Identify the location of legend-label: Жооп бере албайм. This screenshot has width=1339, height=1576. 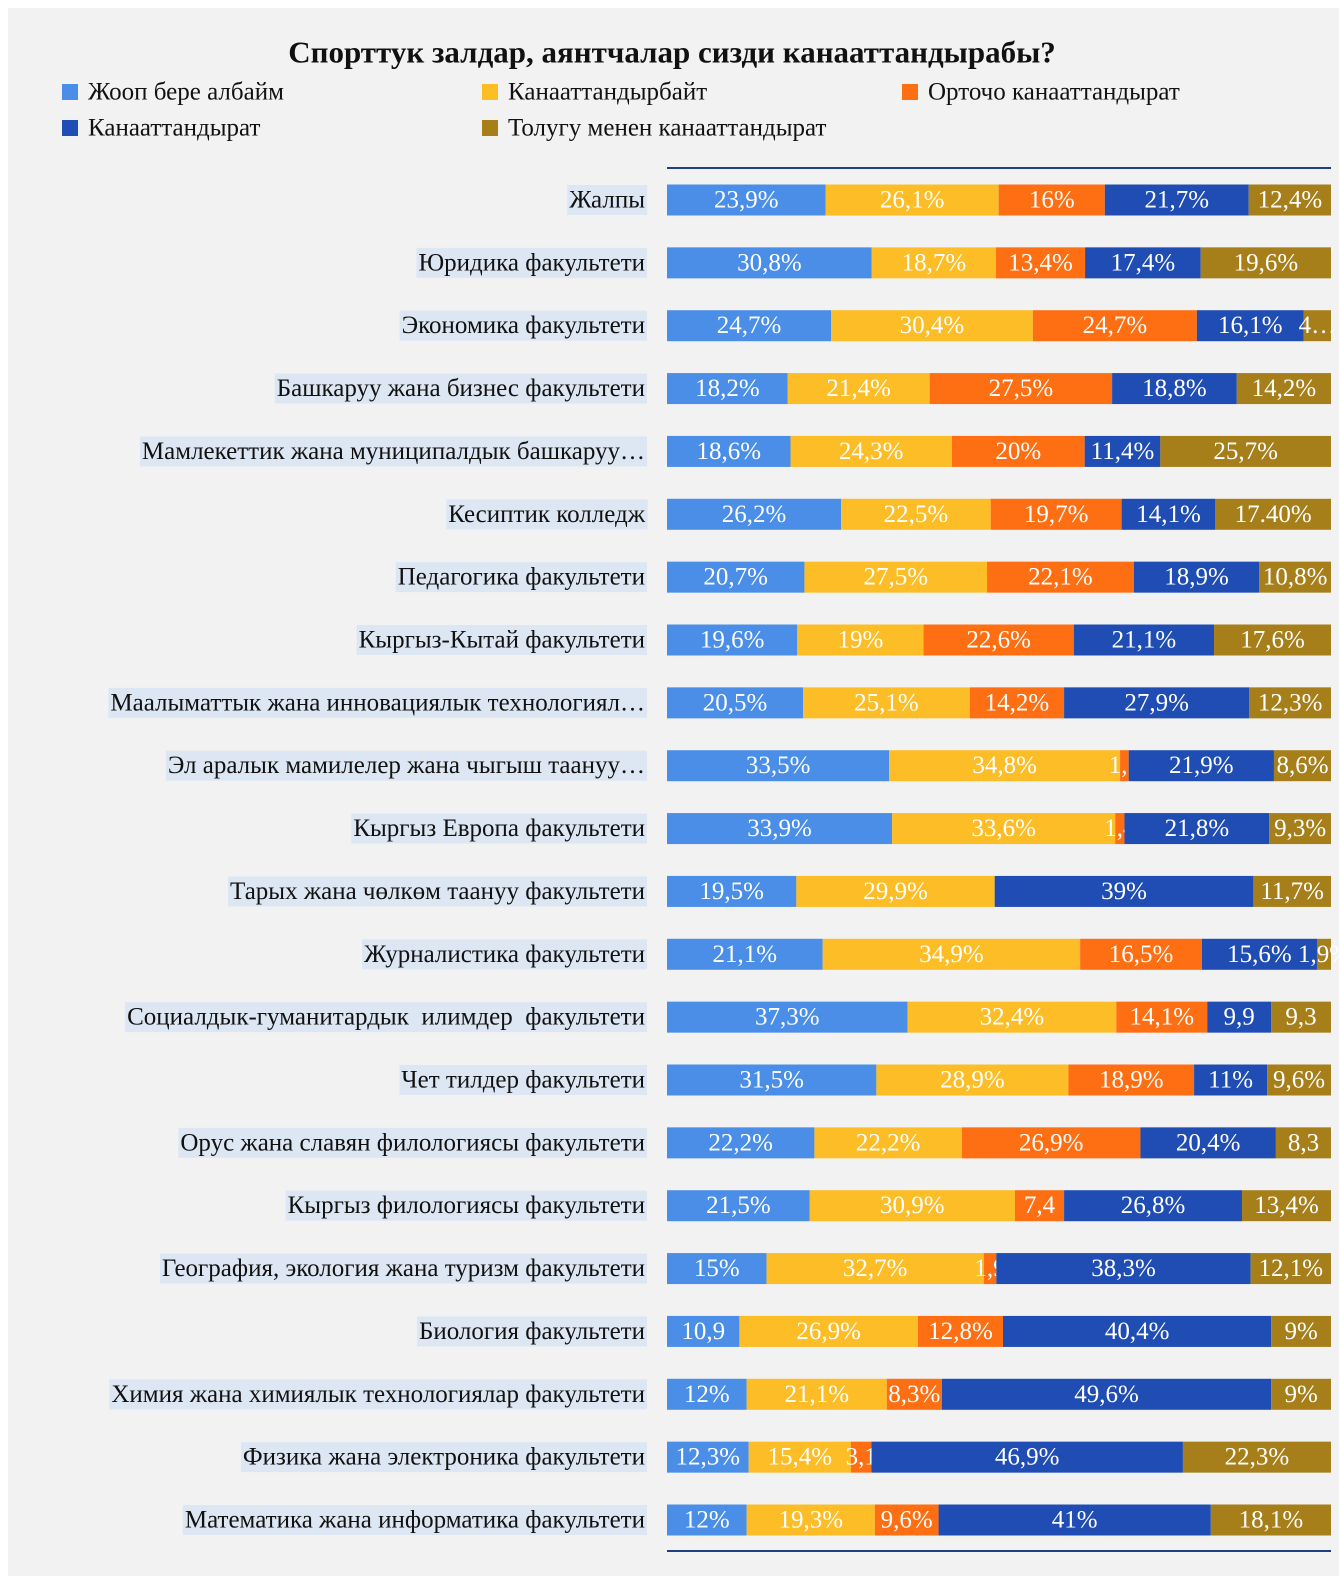
(186, 92).